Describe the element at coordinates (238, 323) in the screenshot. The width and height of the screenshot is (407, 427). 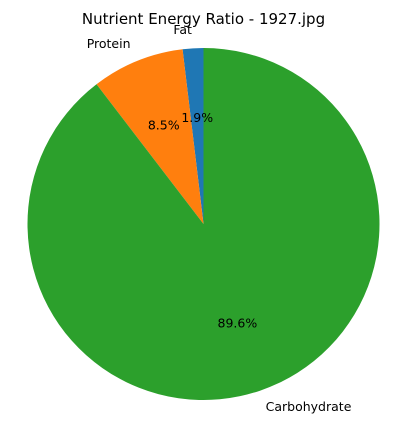
I see `slice-percent-carbohydrate: 89.6%` at that location.